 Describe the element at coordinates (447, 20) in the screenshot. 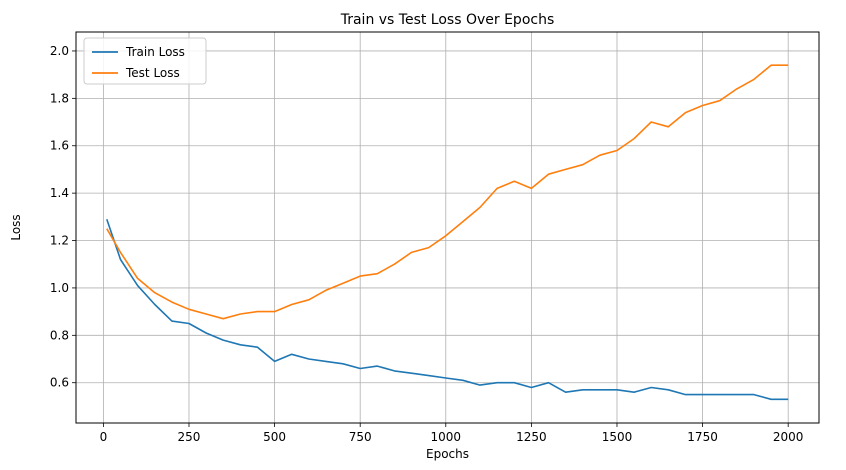

I see `chart-title: Train vs Test Loss Over Epochs` at that location.